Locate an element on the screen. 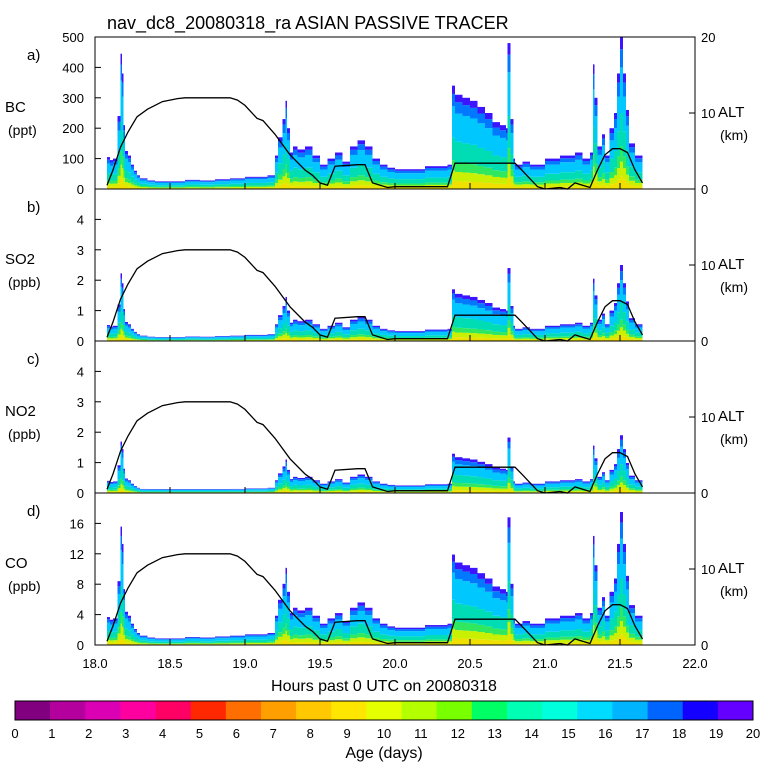 The image size is (768, 768). alt-tick-label: 0 is located at coordinates (704, 189).